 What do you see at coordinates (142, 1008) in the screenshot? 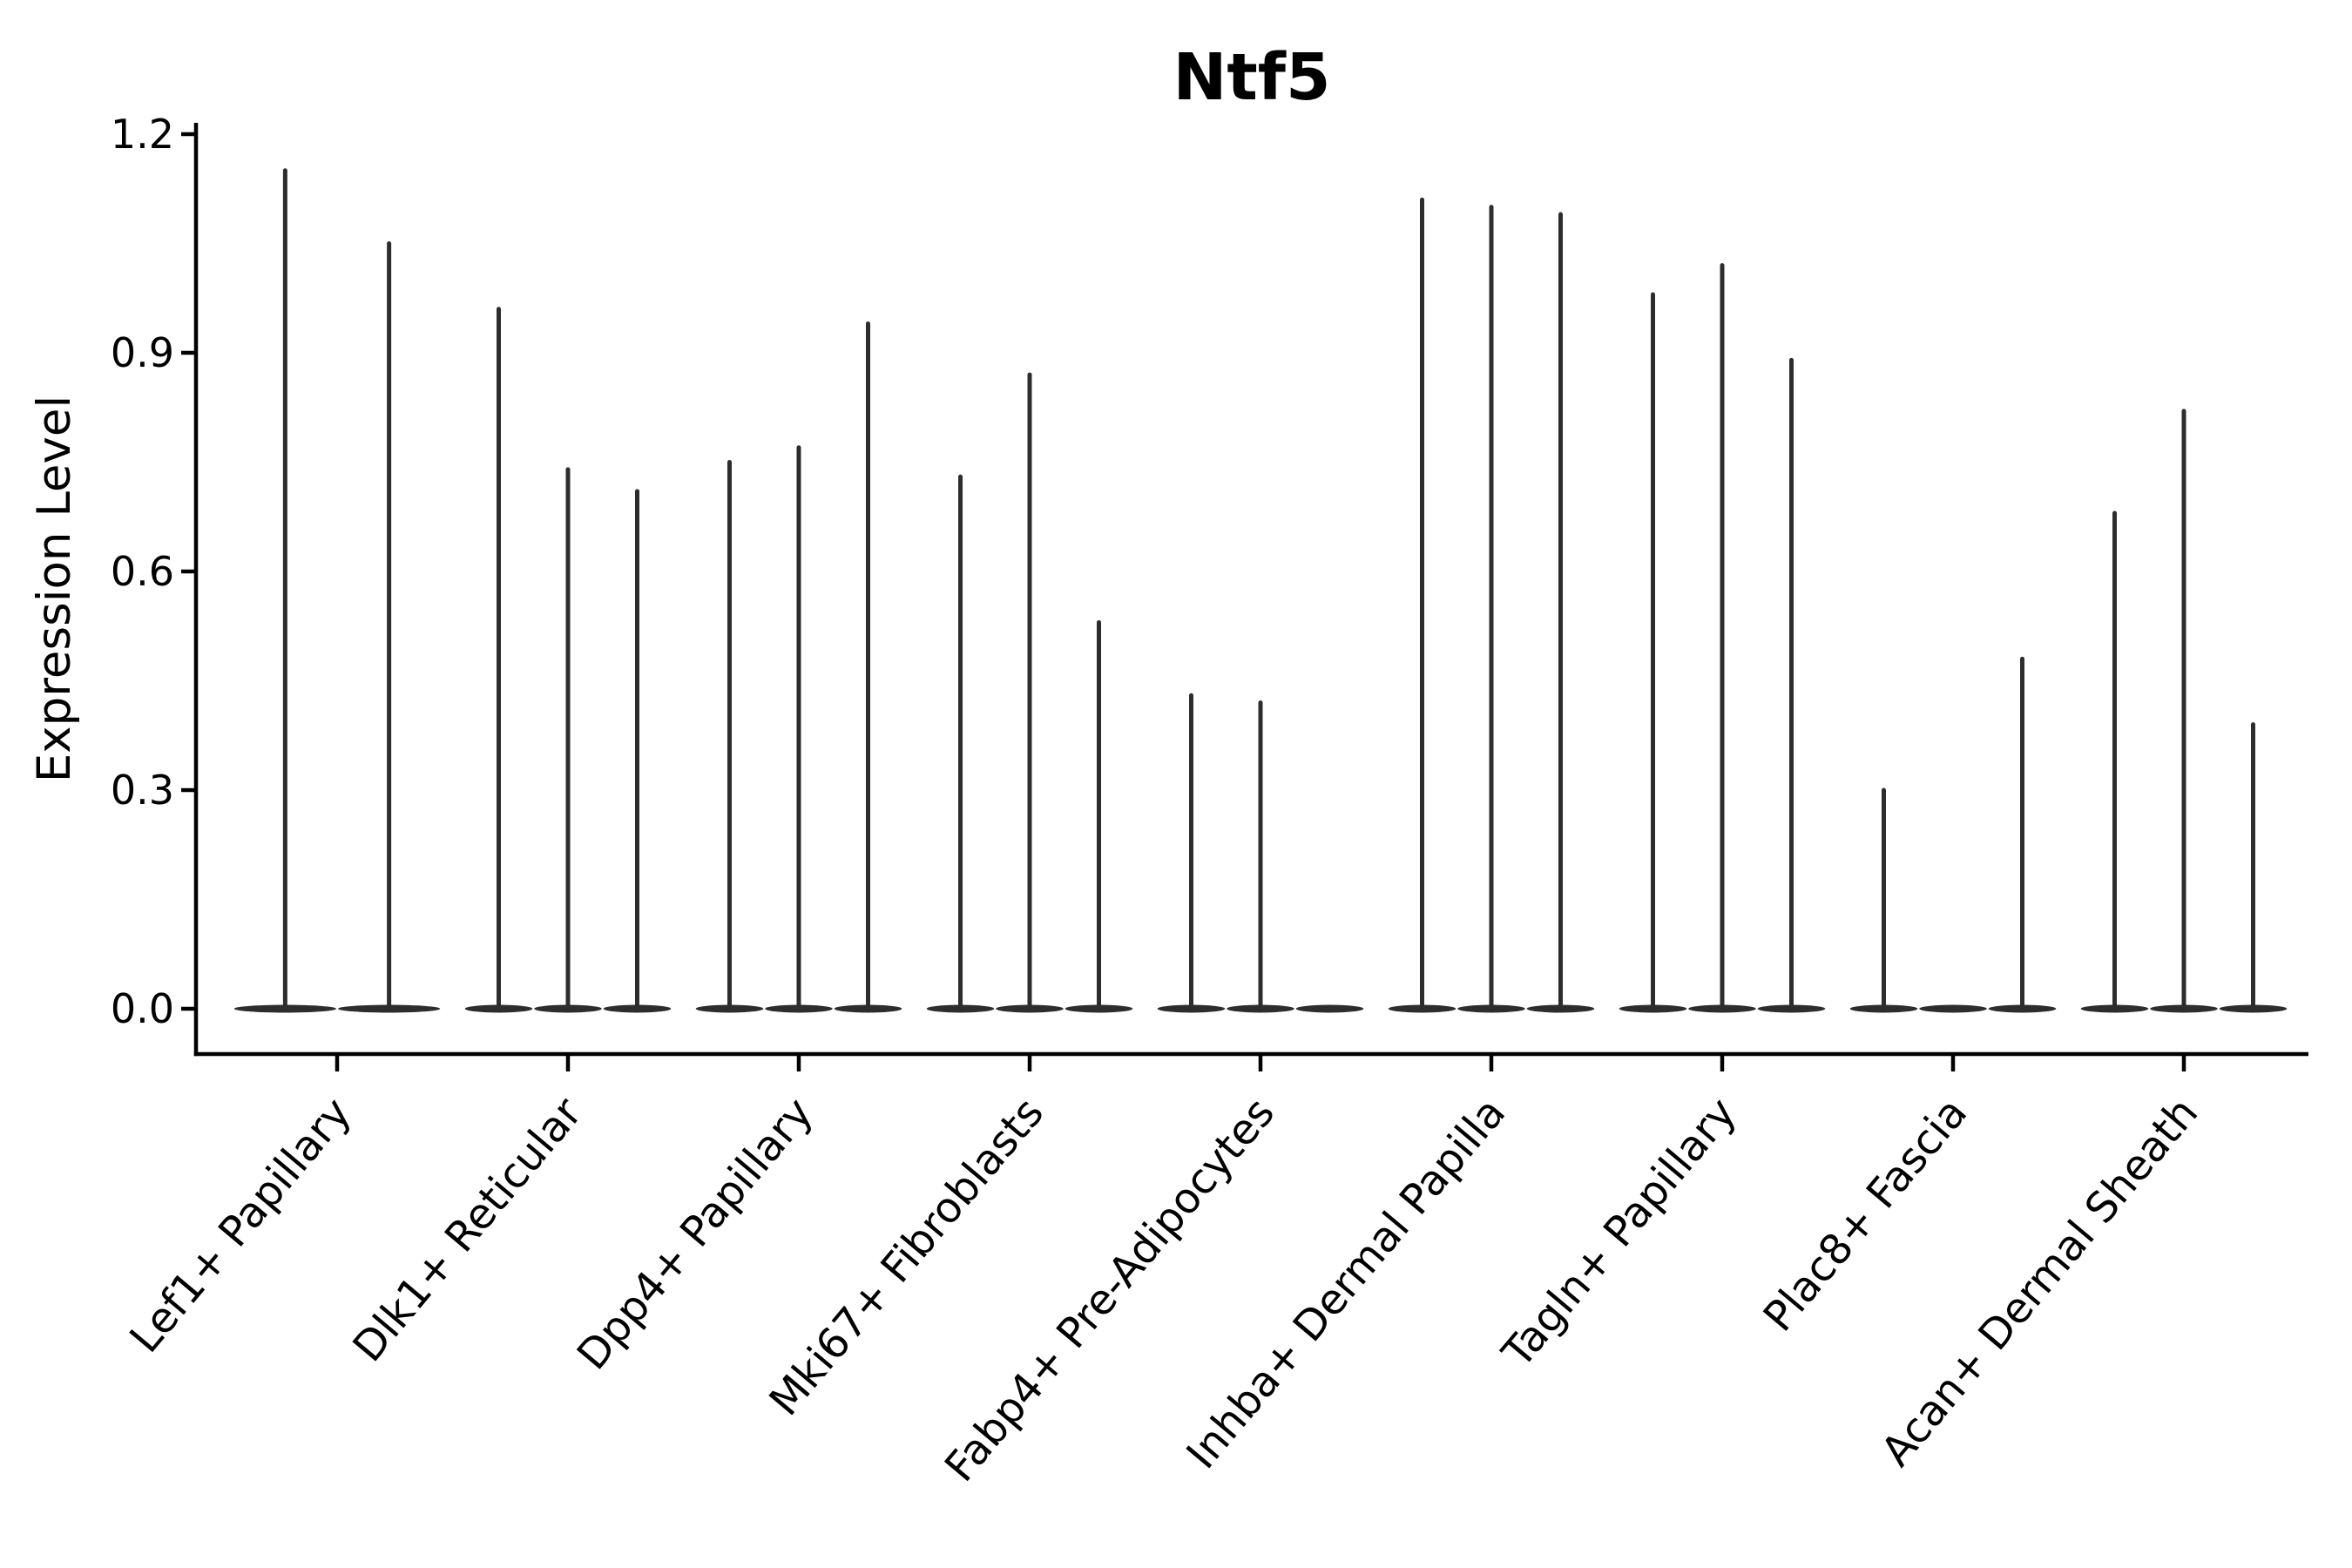
I see `y-tick-label: 0.0` at bounding box center [142, 1008].